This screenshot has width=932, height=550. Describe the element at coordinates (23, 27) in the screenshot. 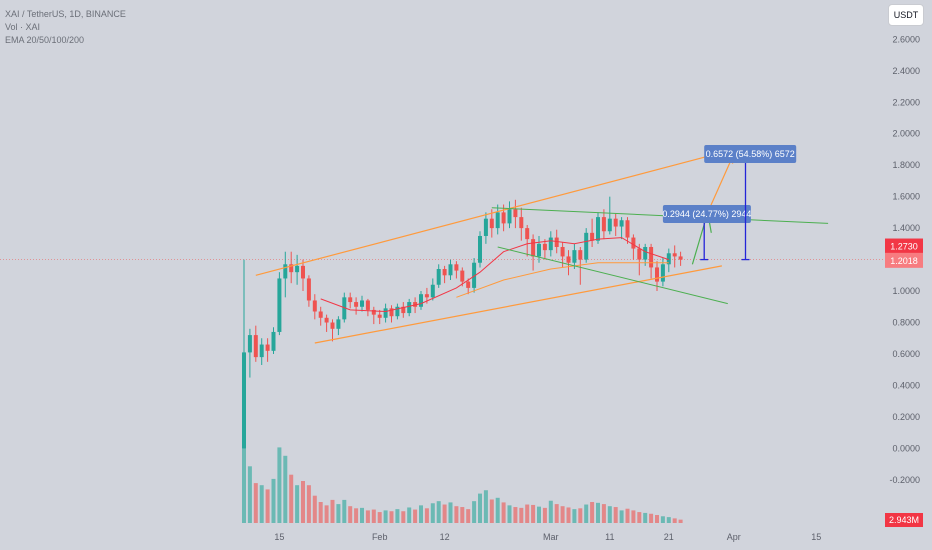

I see `volume-indicator-label: Vol · XAI` at that location.